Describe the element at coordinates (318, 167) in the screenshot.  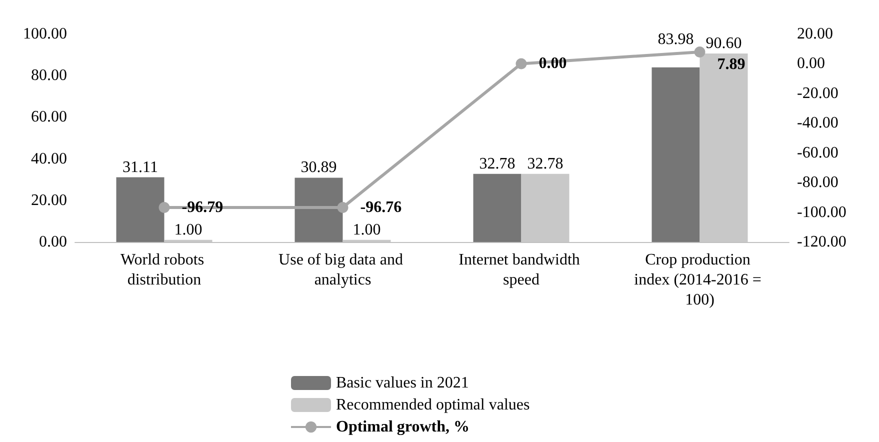
I see `data-label: 30.89` at that location.